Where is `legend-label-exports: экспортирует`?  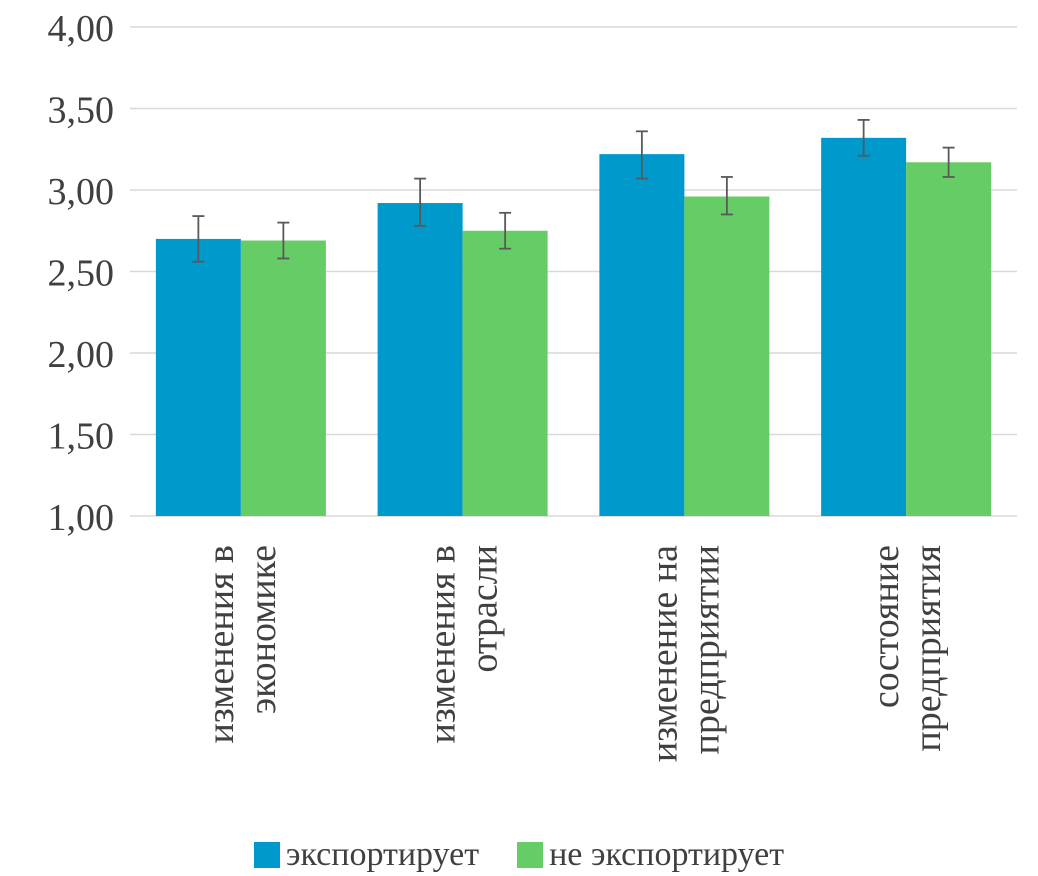
legend-label-exports: экспортирует is located at coordinates (382, 854).